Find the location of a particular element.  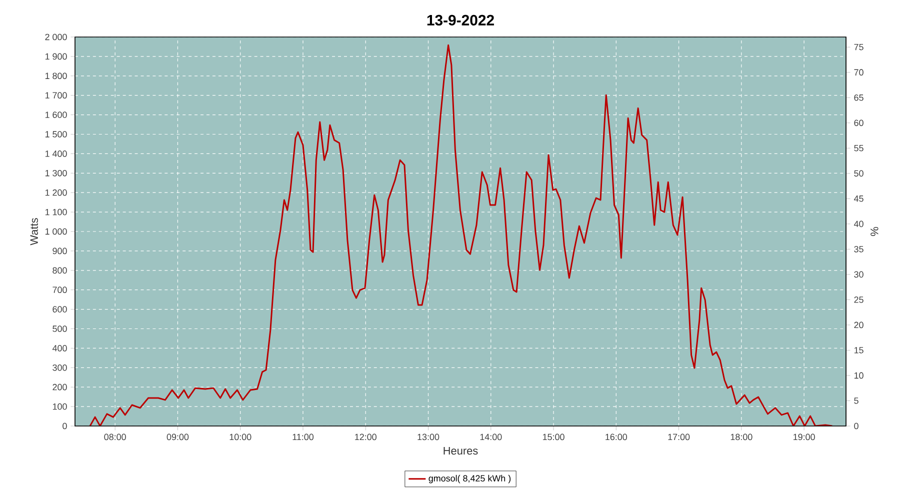

x-tick-label: 19:00 is located at coordinates (804, 437).